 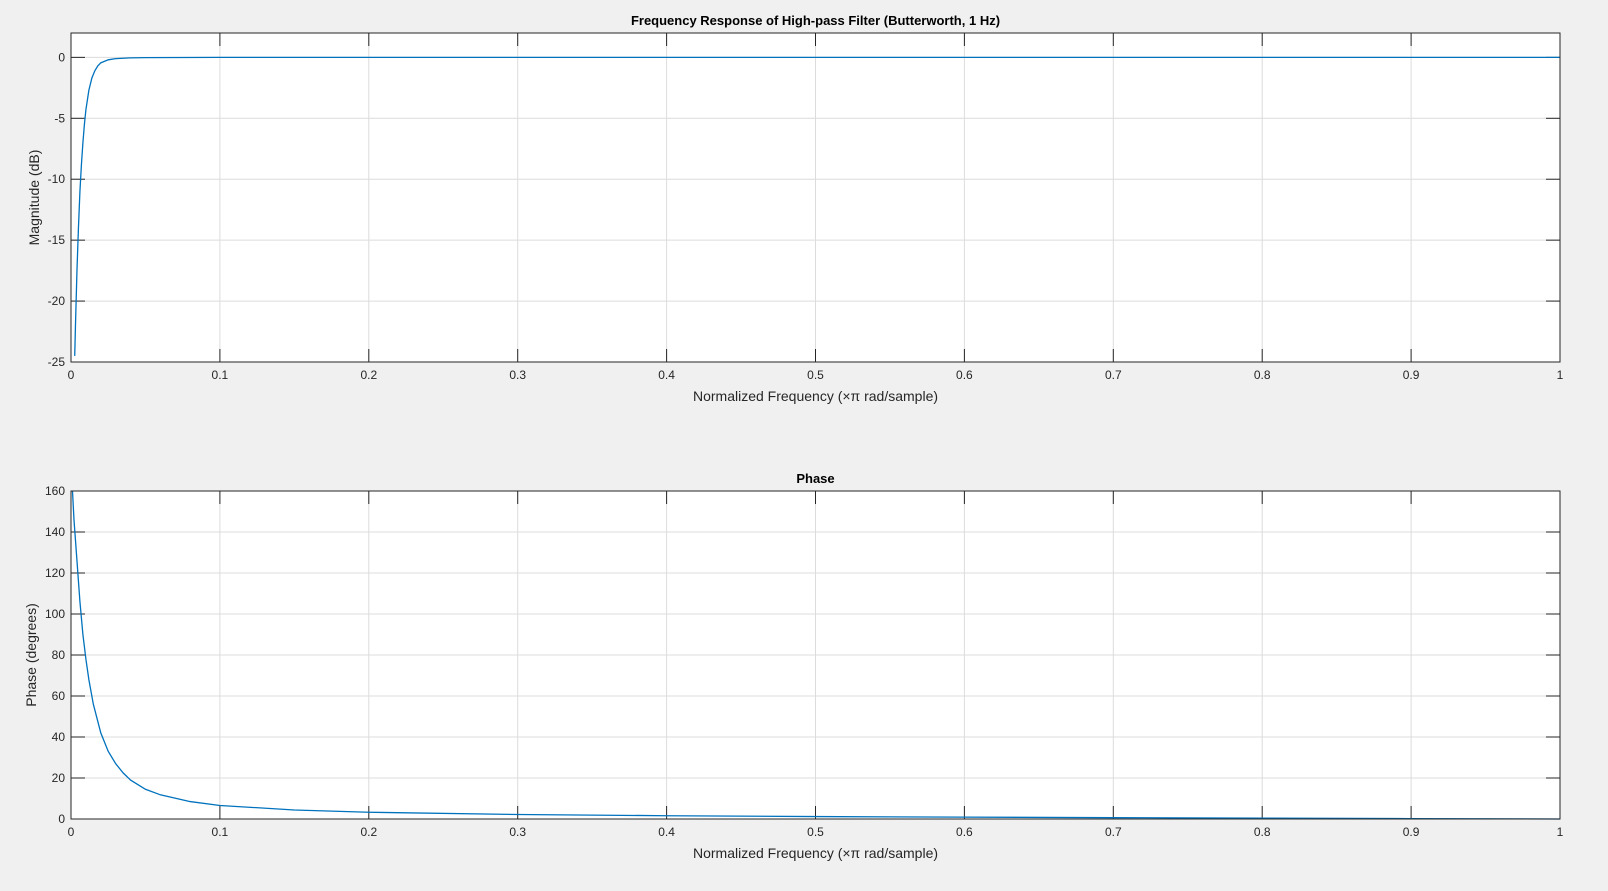 What do you see at coordinates (55, 532) in the screenshot?
I see `phase-y-tick-label: 140` at bounding box center [55, 532].